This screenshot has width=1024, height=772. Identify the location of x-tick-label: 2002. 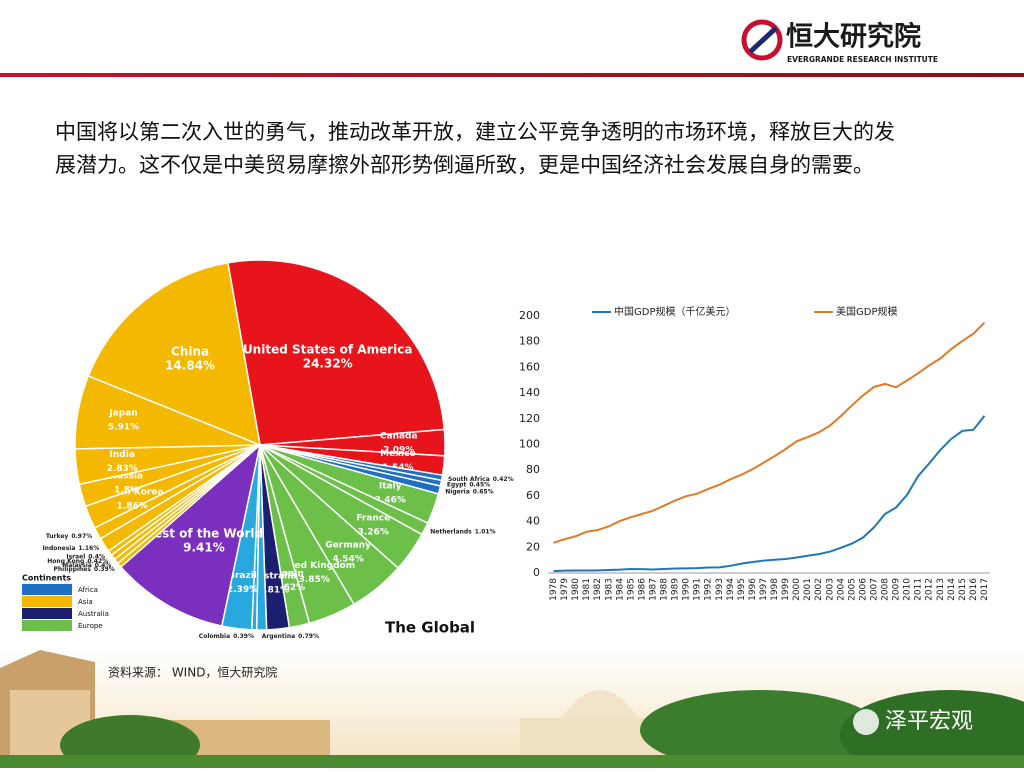
(819, 589).